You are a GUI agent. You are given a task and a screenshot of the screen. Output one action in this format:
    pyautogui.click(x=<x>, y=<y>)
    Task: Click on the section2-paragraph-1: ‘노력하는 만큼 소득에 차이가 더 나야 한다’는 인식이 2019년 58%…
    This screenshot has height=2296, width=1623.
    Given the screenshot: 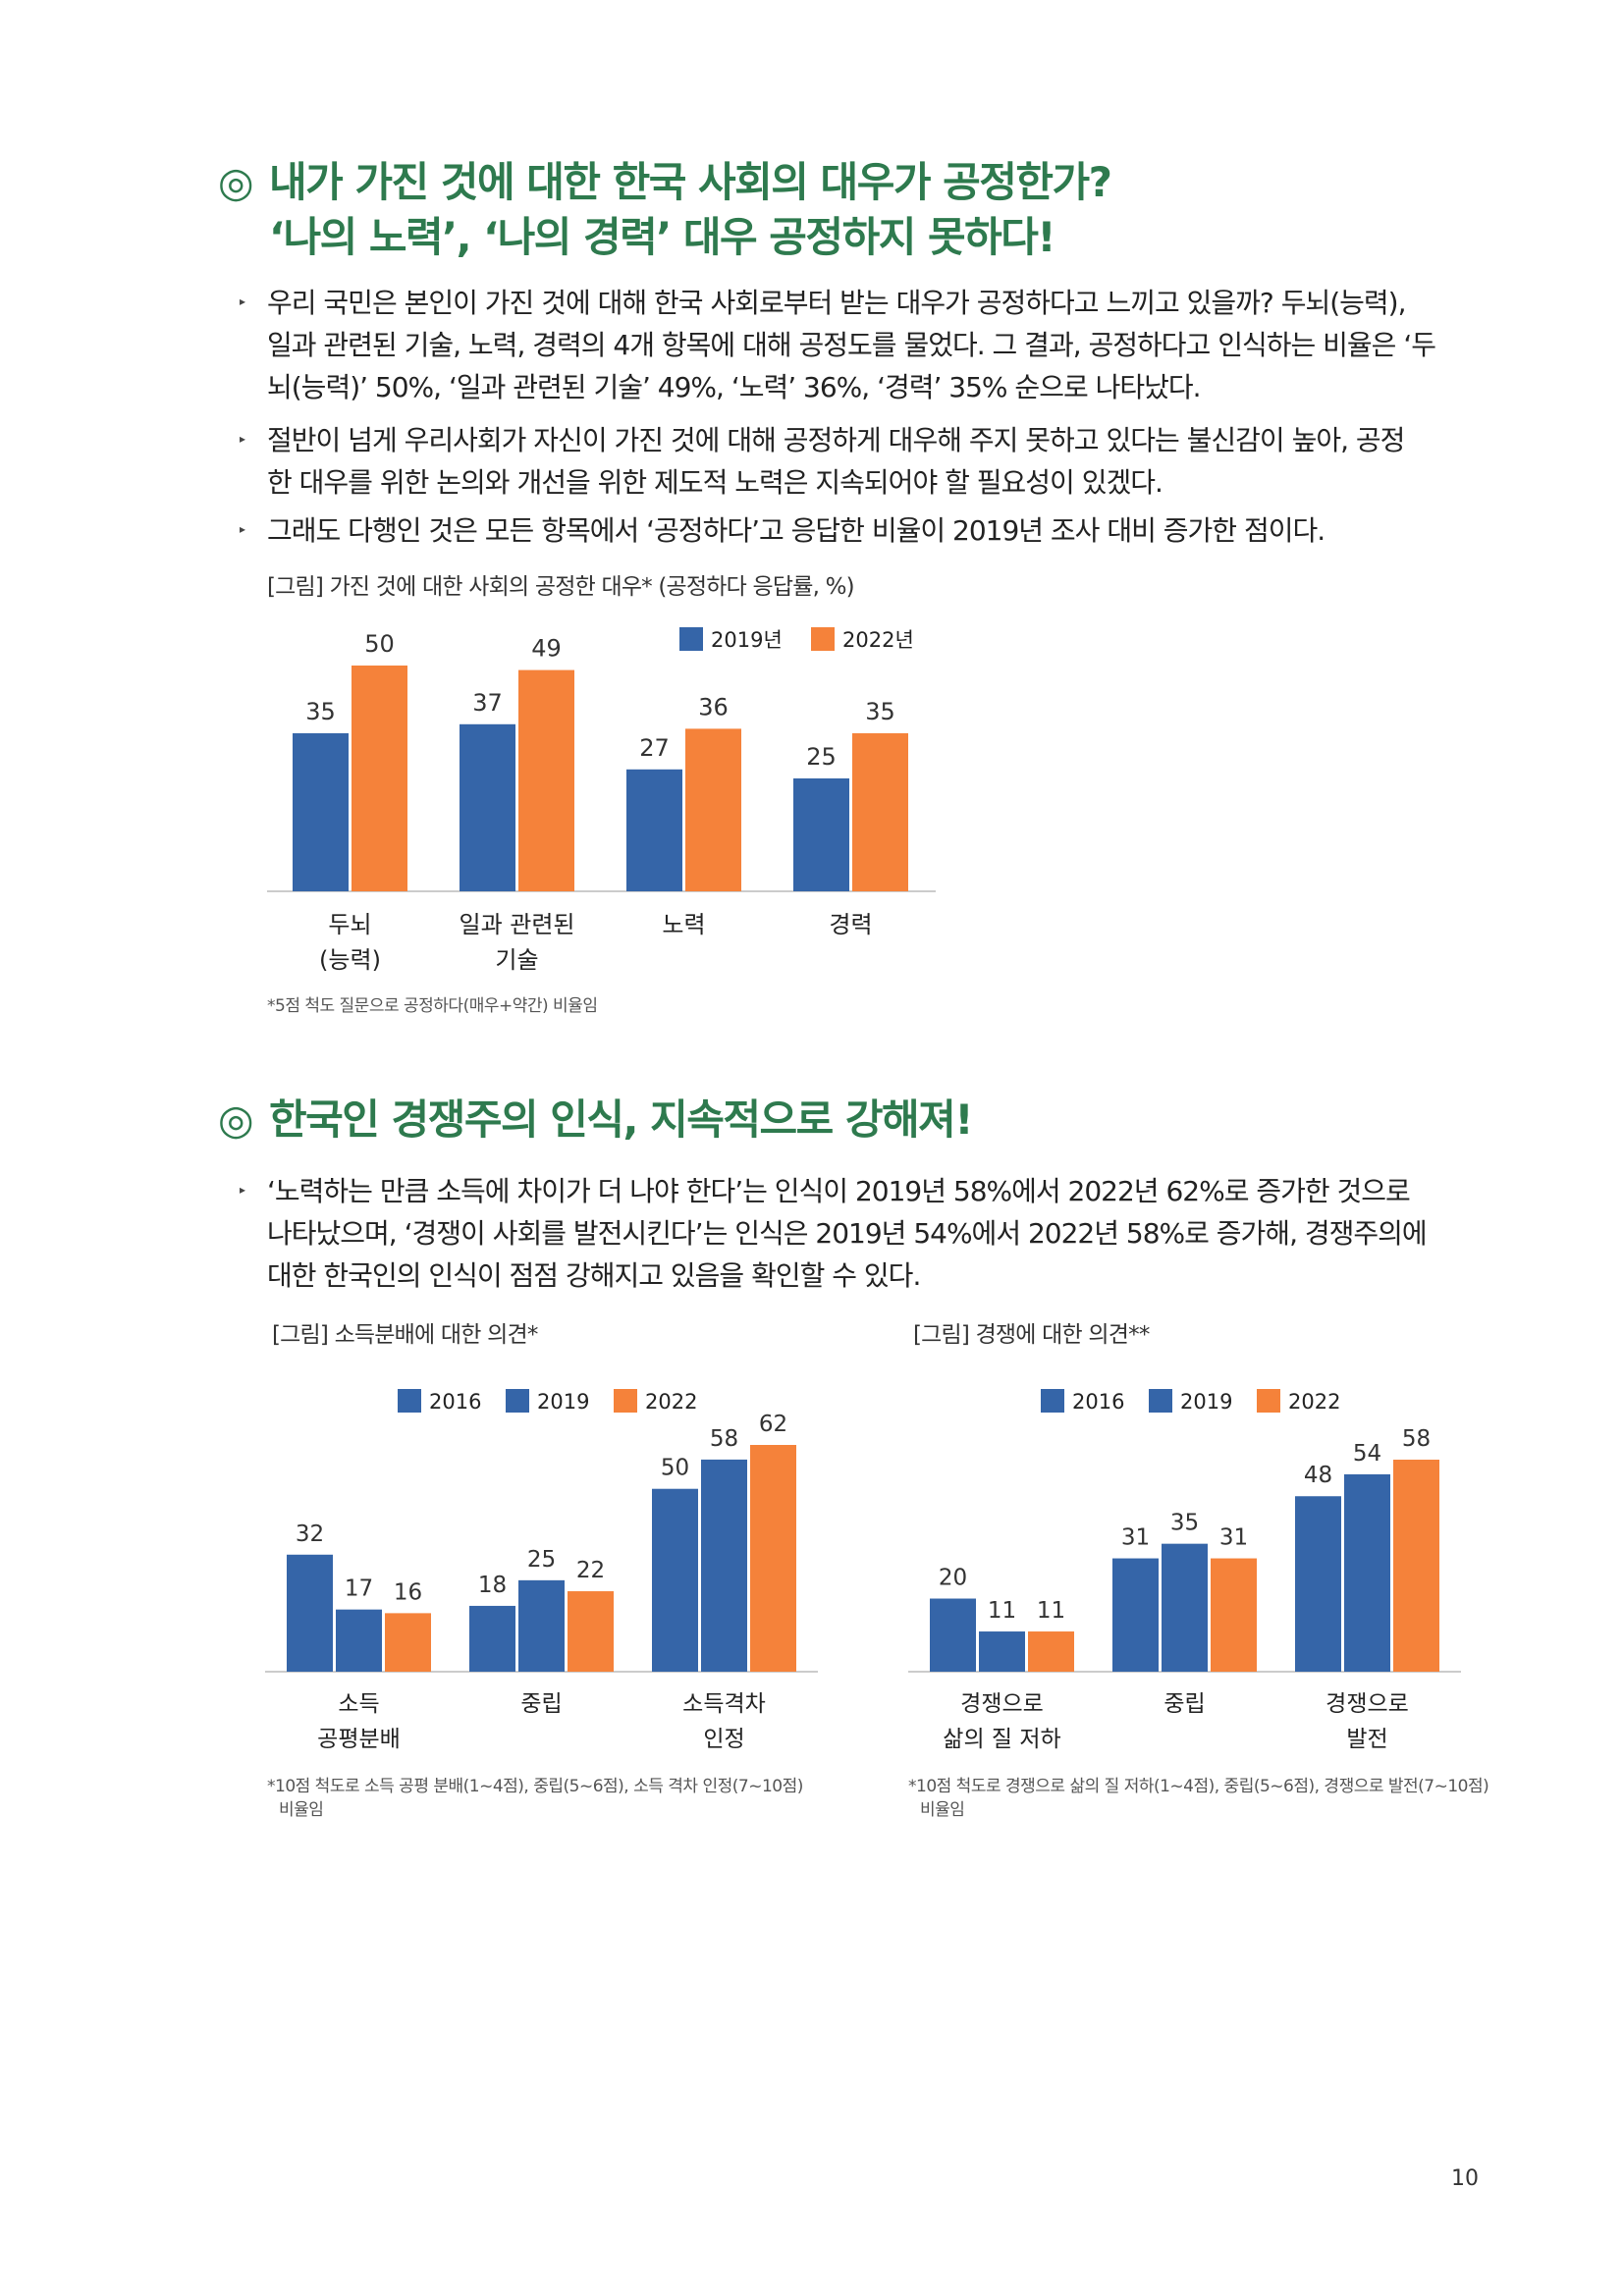 What is the action you would take?
    pyautogui.click(x=876, y=1233)
    